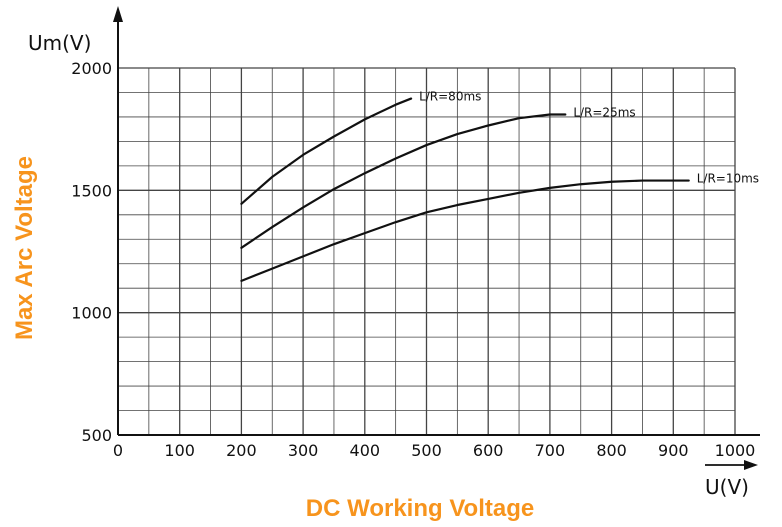  I want to click on y-axis-title: Max Arc Voltage, so click(24, 248).